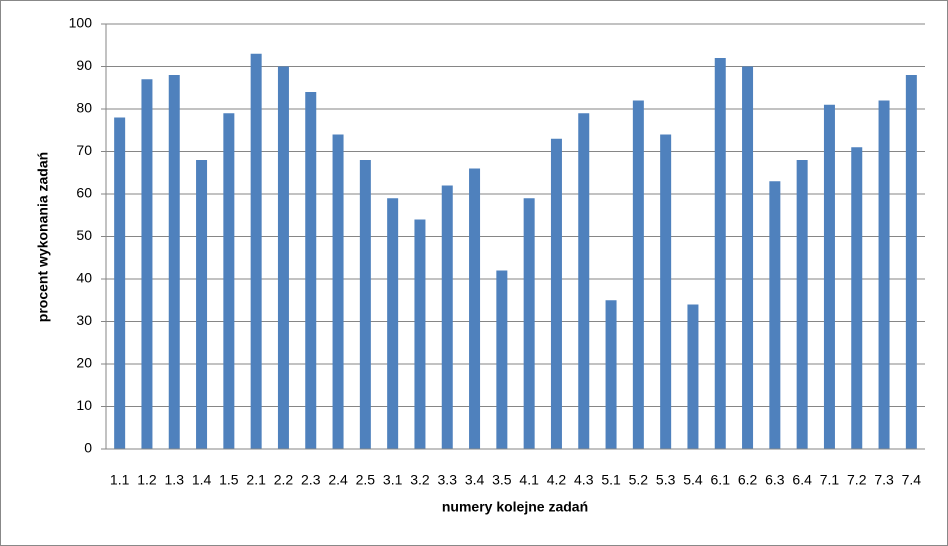 The image size is (948, 546). I want to click on x-axis-title: numery kolejne zadań, so click(515, 507).